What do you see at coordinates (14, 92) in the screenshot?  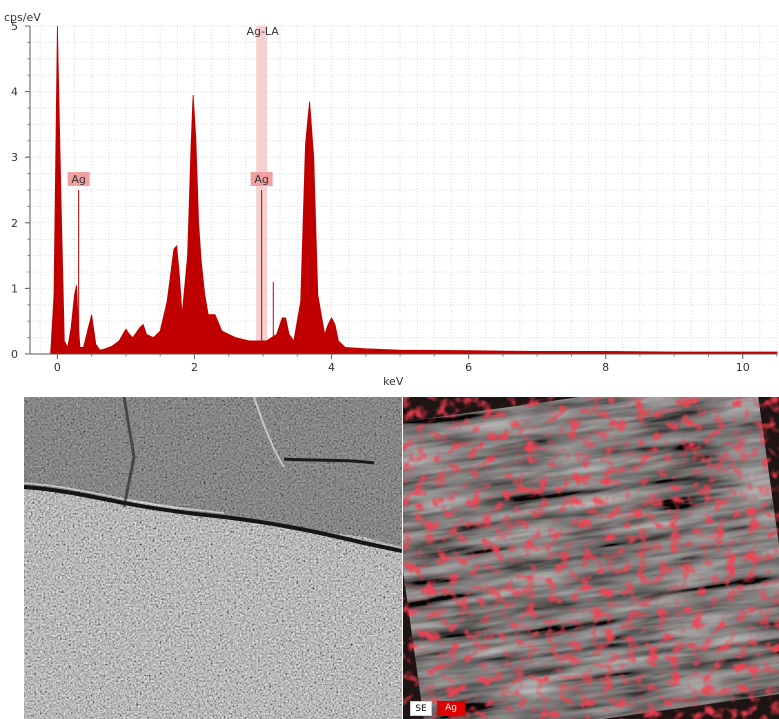 I see `y-tick-label: 4` at bounding box center [14, 92].